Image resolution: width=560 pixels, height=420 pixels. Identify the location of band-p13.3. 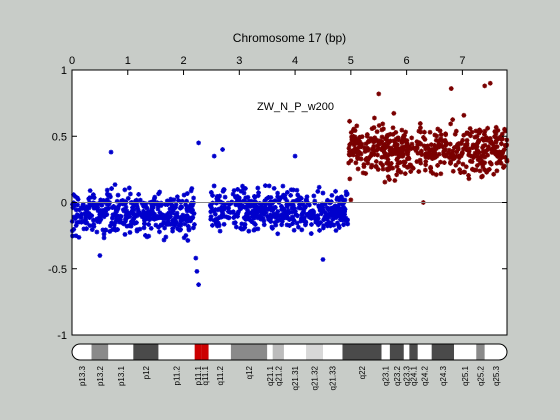
(82, 352).